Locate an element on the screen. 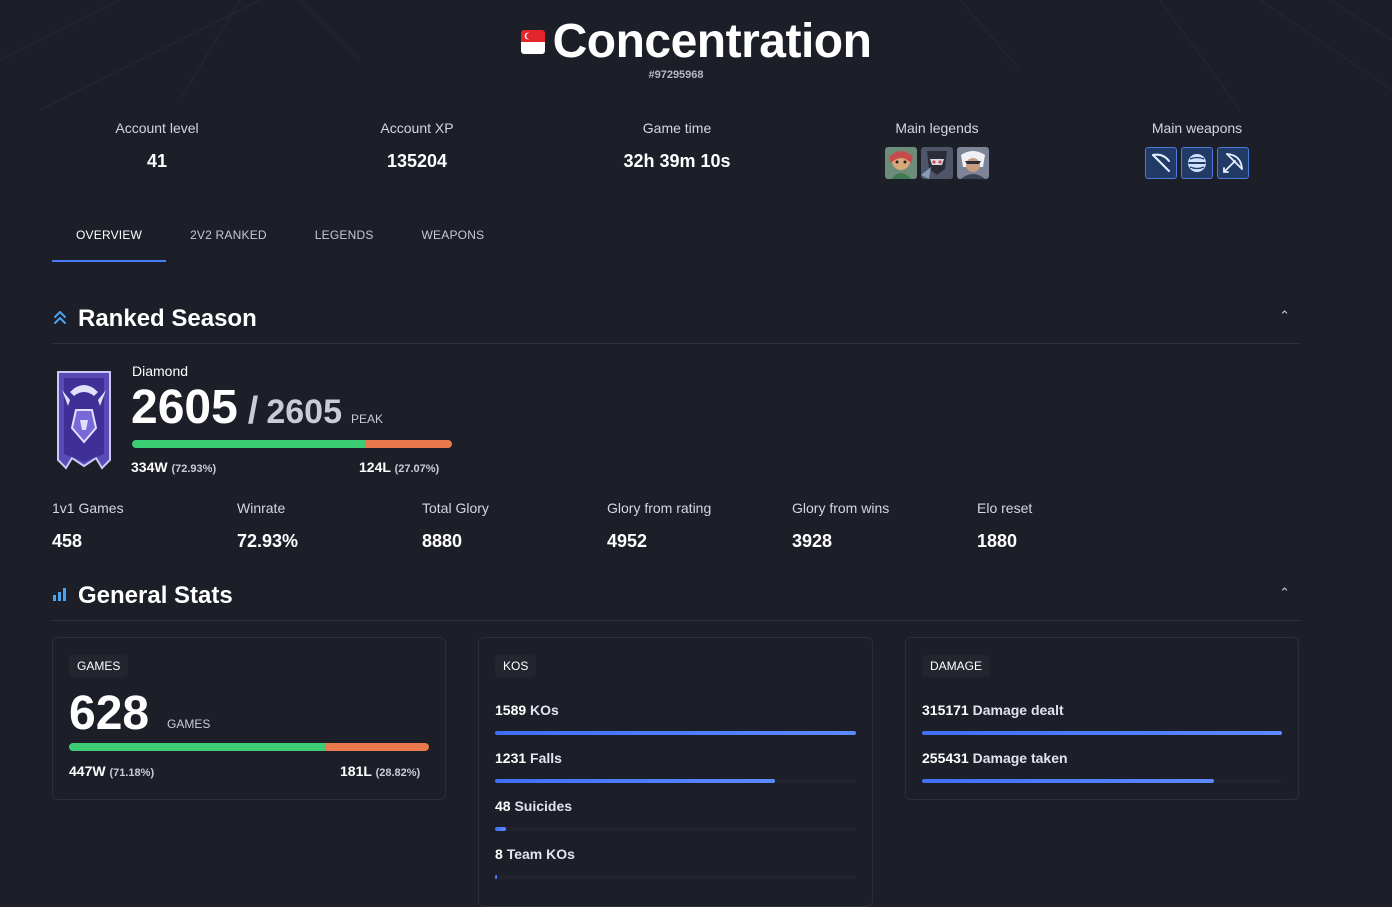  ranked-win-segment is located at coordinates (249, 444).